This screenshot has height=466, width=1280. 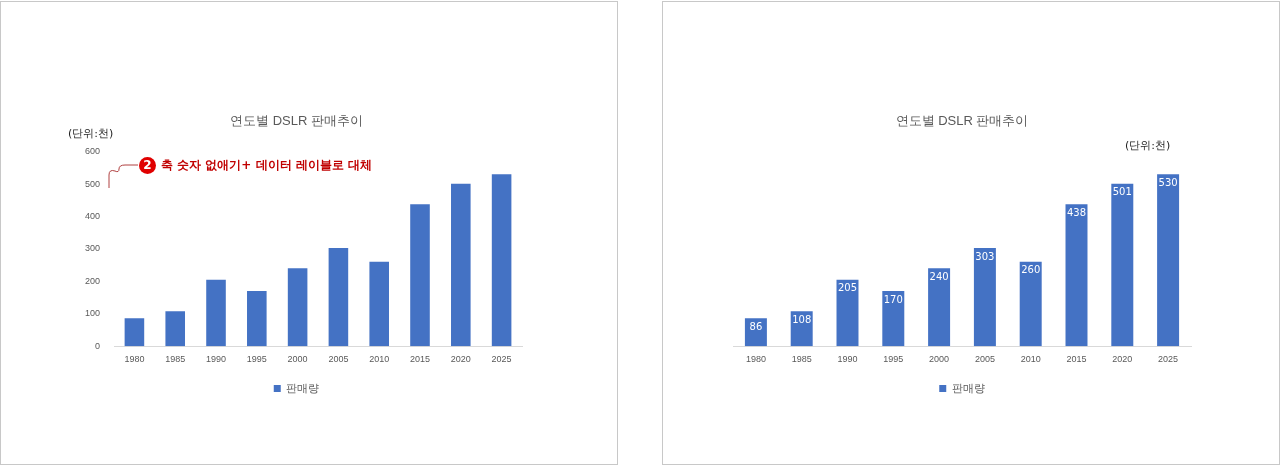 What do you see at coordinates (893, 299) in the screenshot?
I see `data-label: 170` at bounding box center [893, 299].